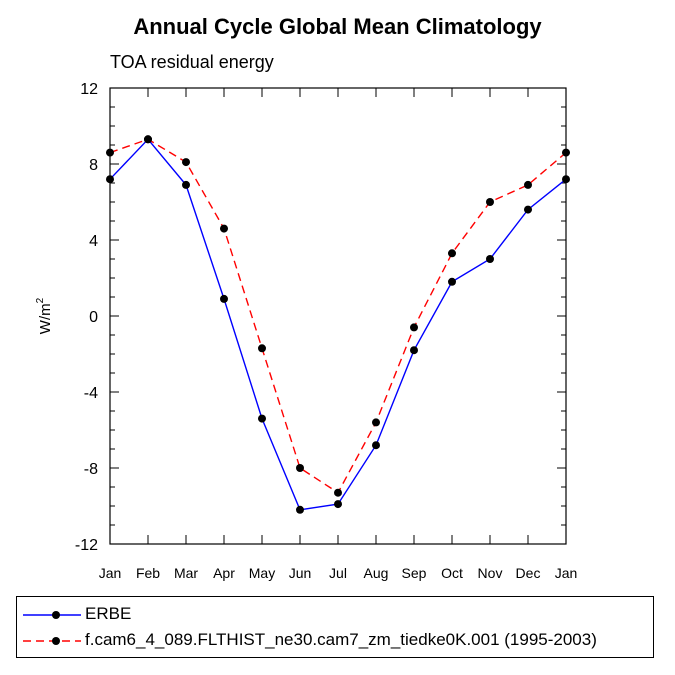  I want to click on y-tick-label: 8, so click(93, 165).